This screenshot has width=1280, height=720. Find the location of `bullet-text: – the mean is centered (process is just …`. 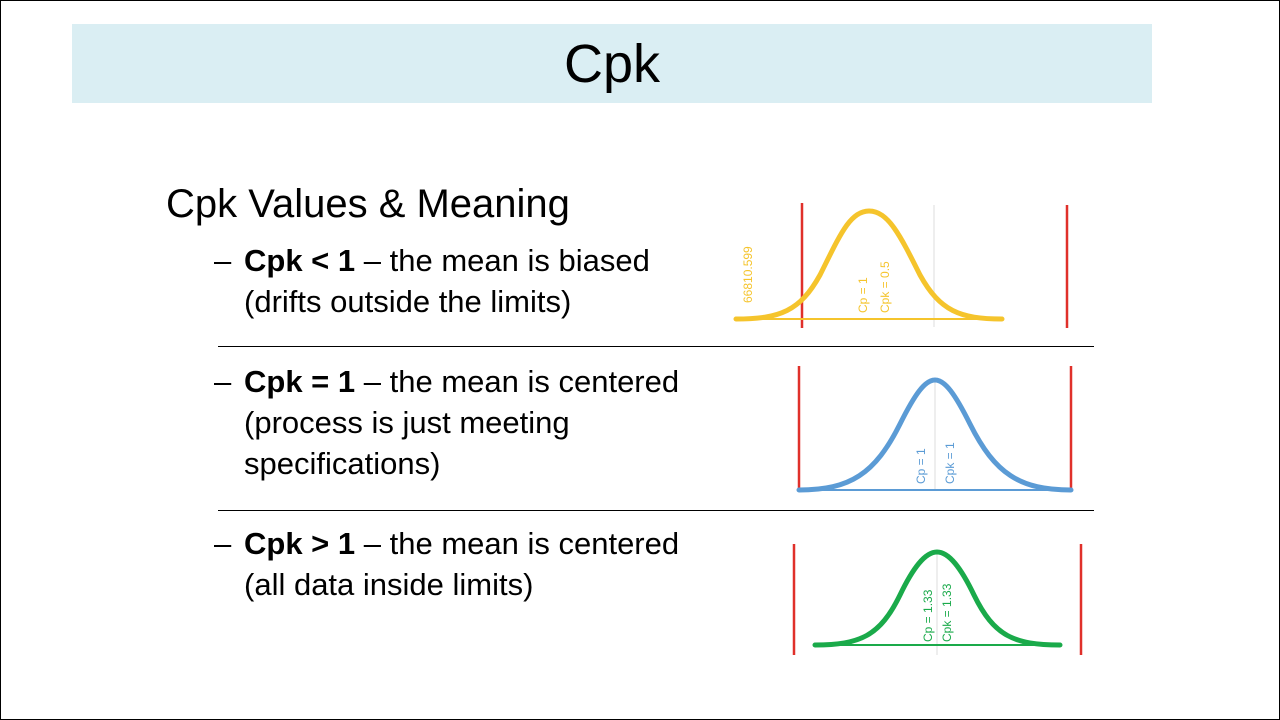

bullet-text: – the mean is centered (process is just … is located at coordinates (462, 422).